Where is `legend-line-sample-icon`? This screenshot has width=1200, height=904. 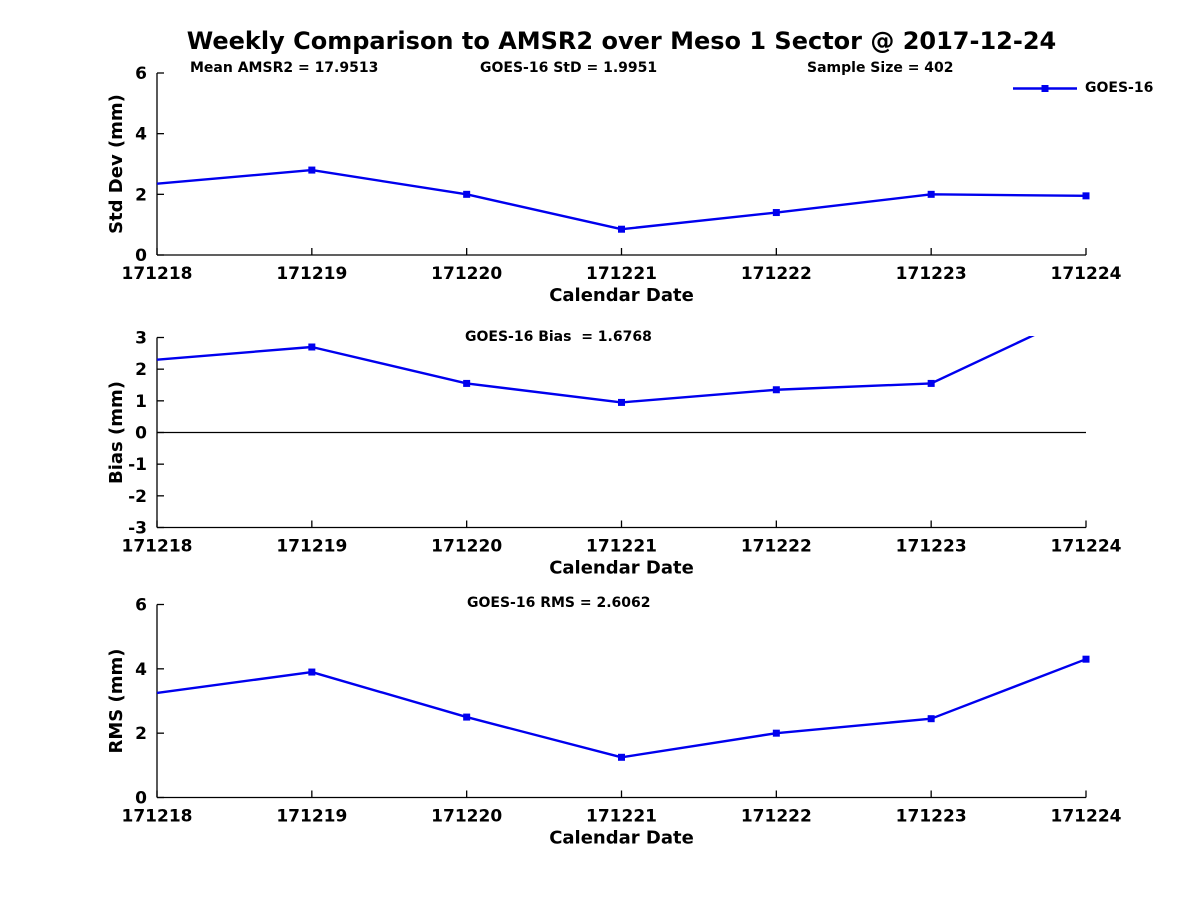
legend-line-sample-icon is located at coordinates (1045, 88).